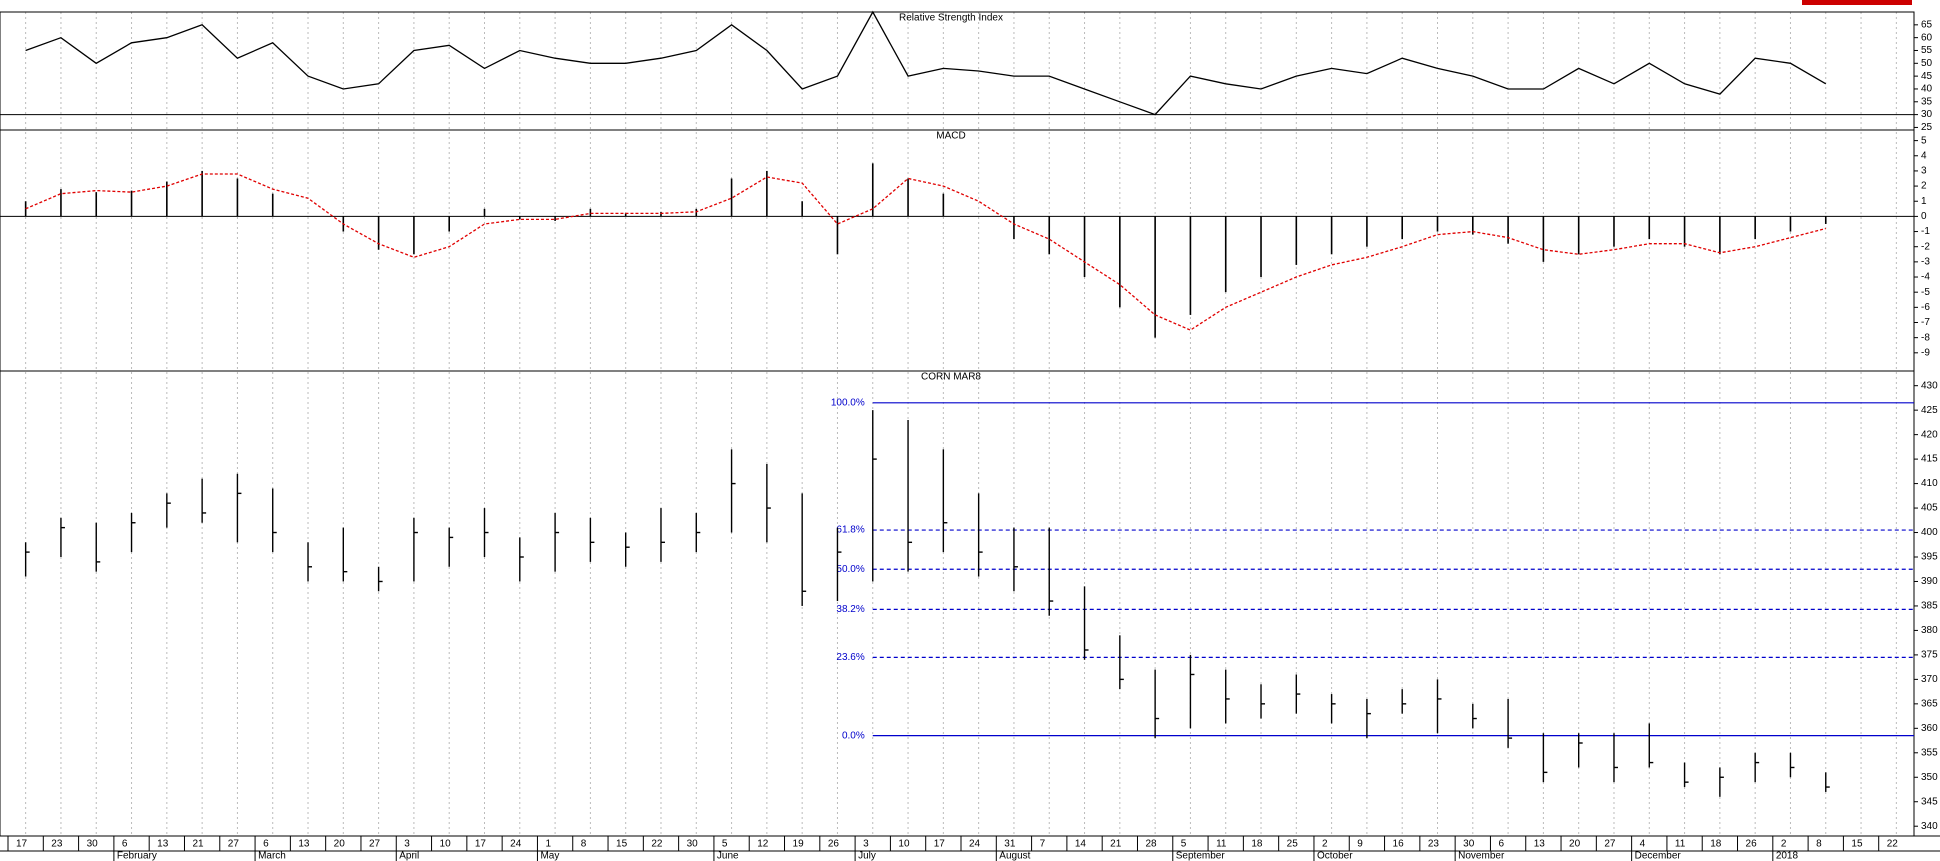 The width and height of the screenshot is (1940, 861). I want to click on x-tick-label: 21, so click(1116, 844).